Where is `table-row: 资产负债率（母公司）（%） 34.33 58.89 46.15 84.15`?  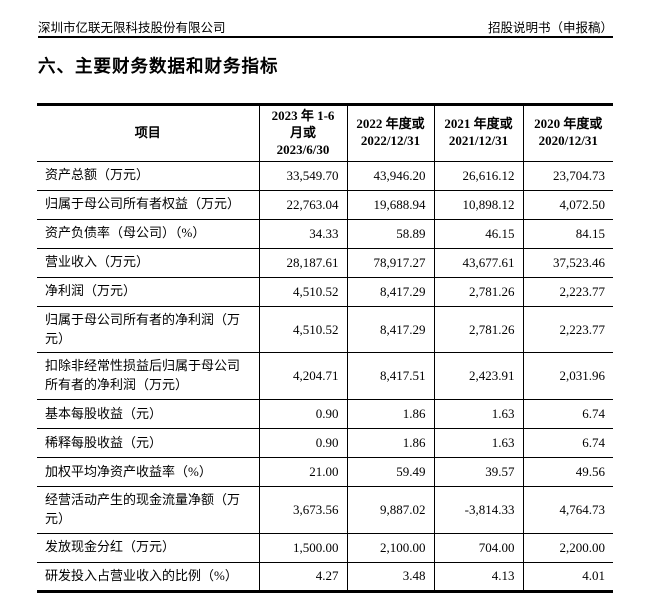 table-row: 资产负债率（母公司）（%） 34.33 58.89 46.15 84.15 is located at coordinates (325, 234).